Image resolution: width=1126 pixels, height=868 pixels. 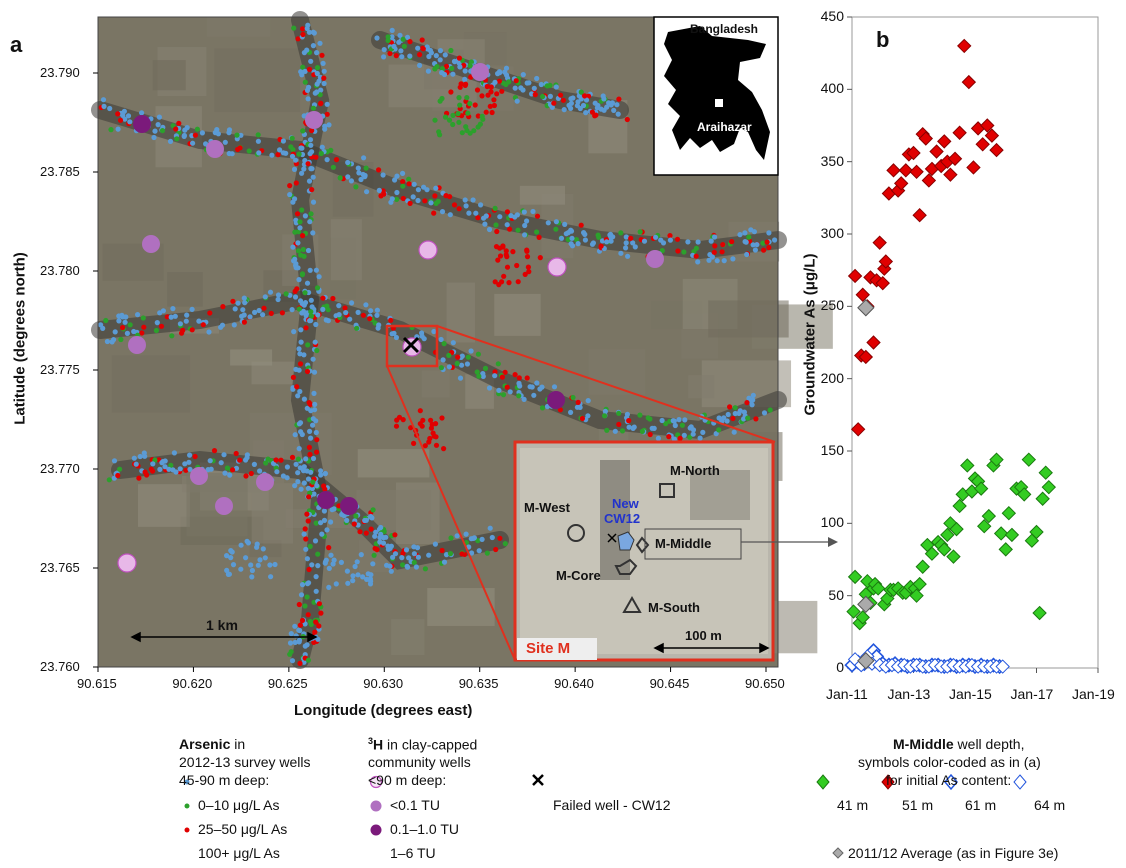 I want to click on inset-place-label: Araihazar, so click(x=724, y=127).